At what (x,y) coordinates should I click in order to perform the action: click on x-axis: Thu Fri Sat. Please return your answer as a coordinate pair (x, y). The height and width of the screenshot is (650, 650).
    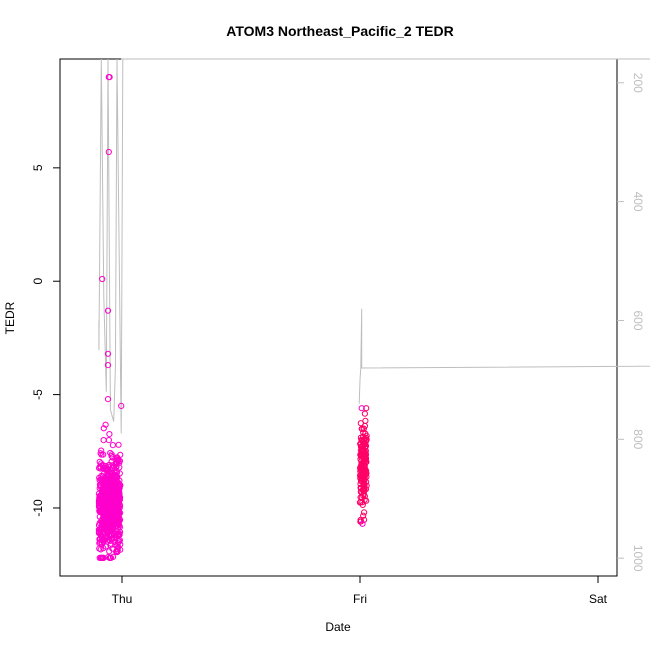
    Looking at the image, I should click on (360, 590).